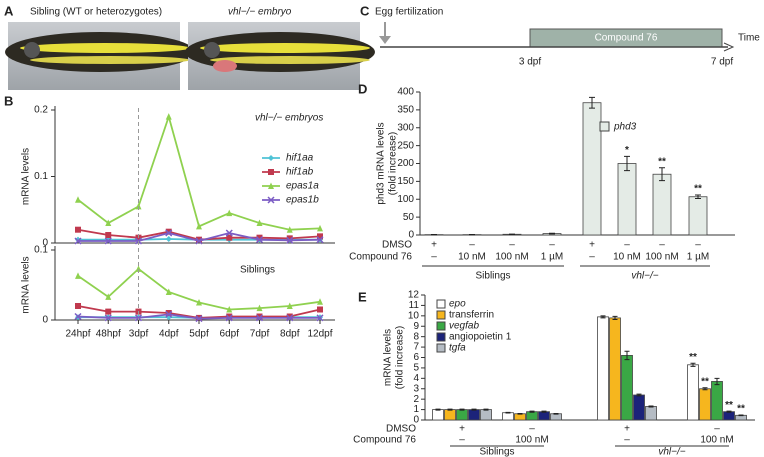 This screenshot has width=764, height=457. I want to click on legend-label: hif1aa, so click(300, 158).